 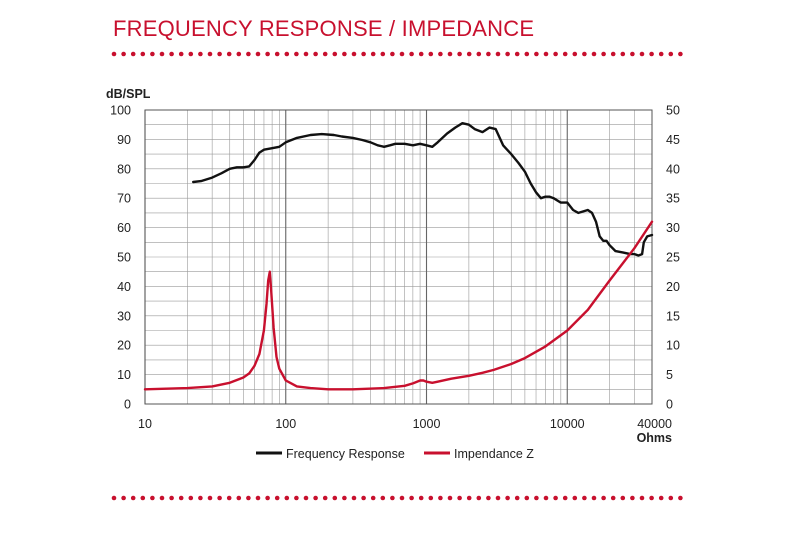 I want to click on y2-tick-label: 10, so click(x=673, y=346).